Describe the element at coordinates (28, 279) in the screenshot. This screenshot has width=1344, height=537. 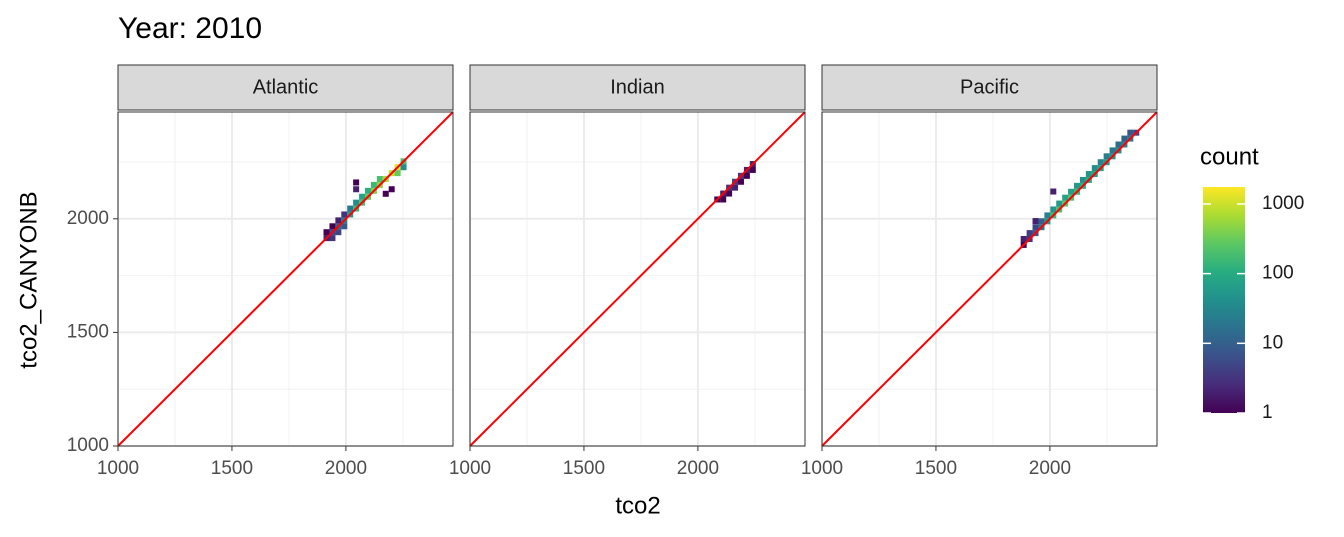
I see `y-axis-label: tco2_CANYONB` at that location.